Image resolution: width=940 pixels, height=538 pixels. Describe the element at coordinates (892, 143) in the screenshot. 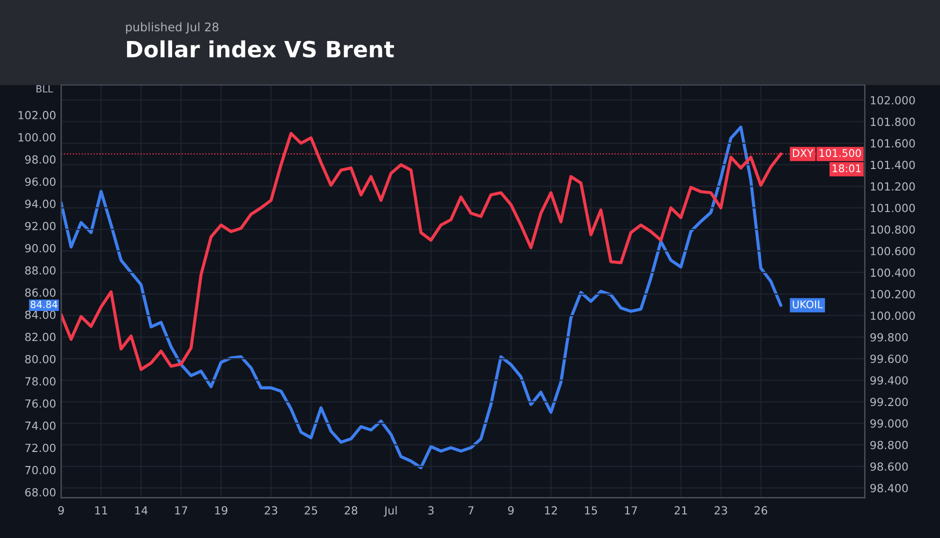

I see `y2-tick-label: 101.600` at that location.